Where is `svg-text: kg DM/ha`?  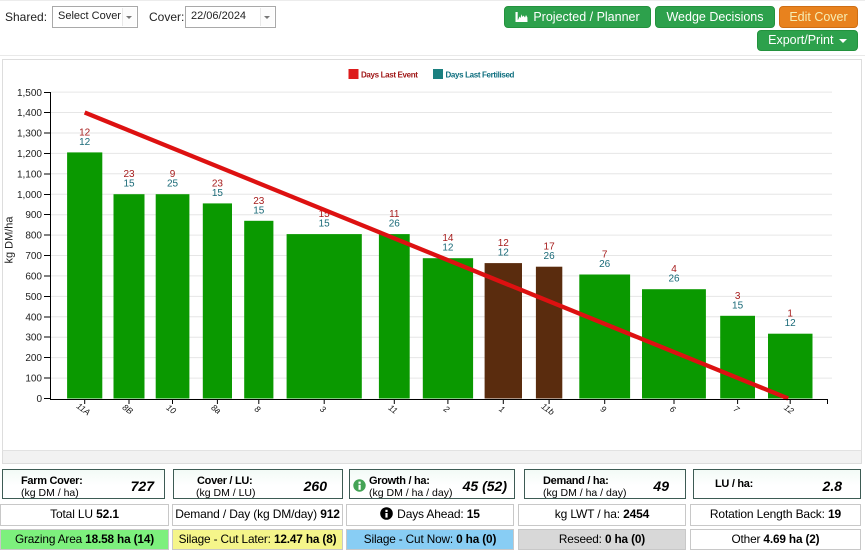
svg-text: kg DM/ha is located at coordinates (10, 240).